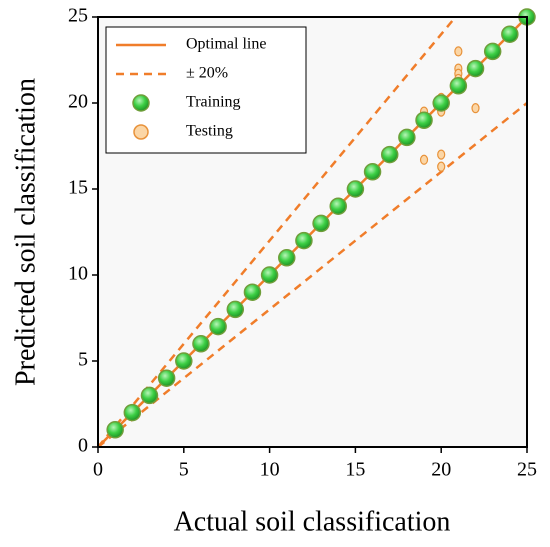 The height and width of the screenshot is (547, 550). I want to click on x-tick-label: 25, so click(527, 470).